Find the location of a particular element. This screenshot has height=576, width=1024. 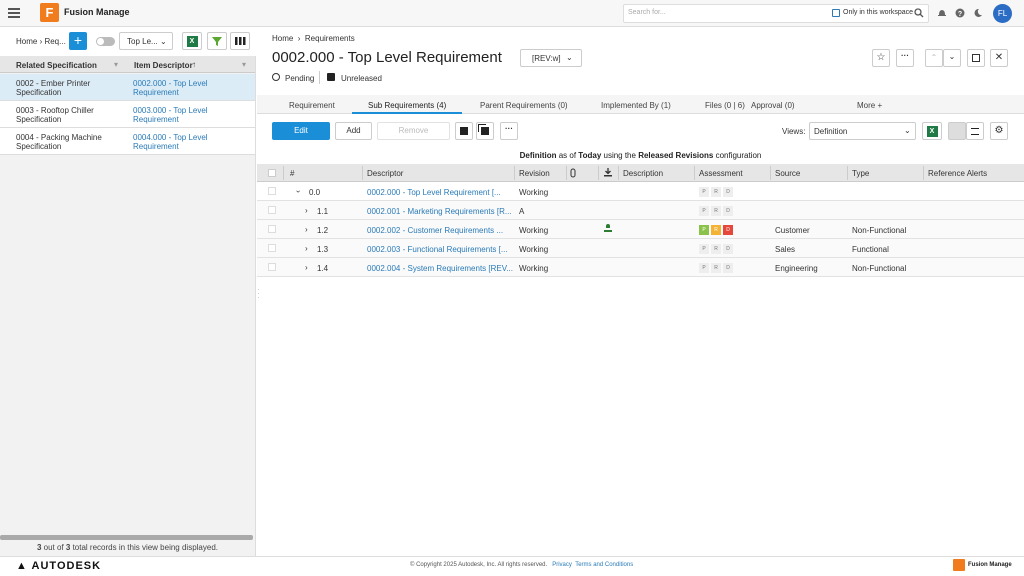

column-header: Source is located at coordinates (788, 173).